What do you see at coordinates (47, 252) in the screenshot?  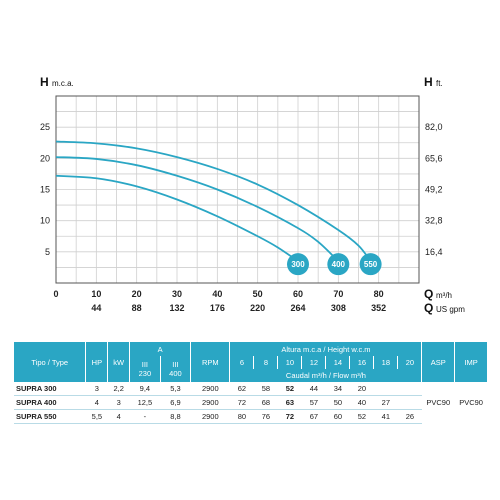 I see `y-tick-label-left: 5` at bounding box center [47, 252].